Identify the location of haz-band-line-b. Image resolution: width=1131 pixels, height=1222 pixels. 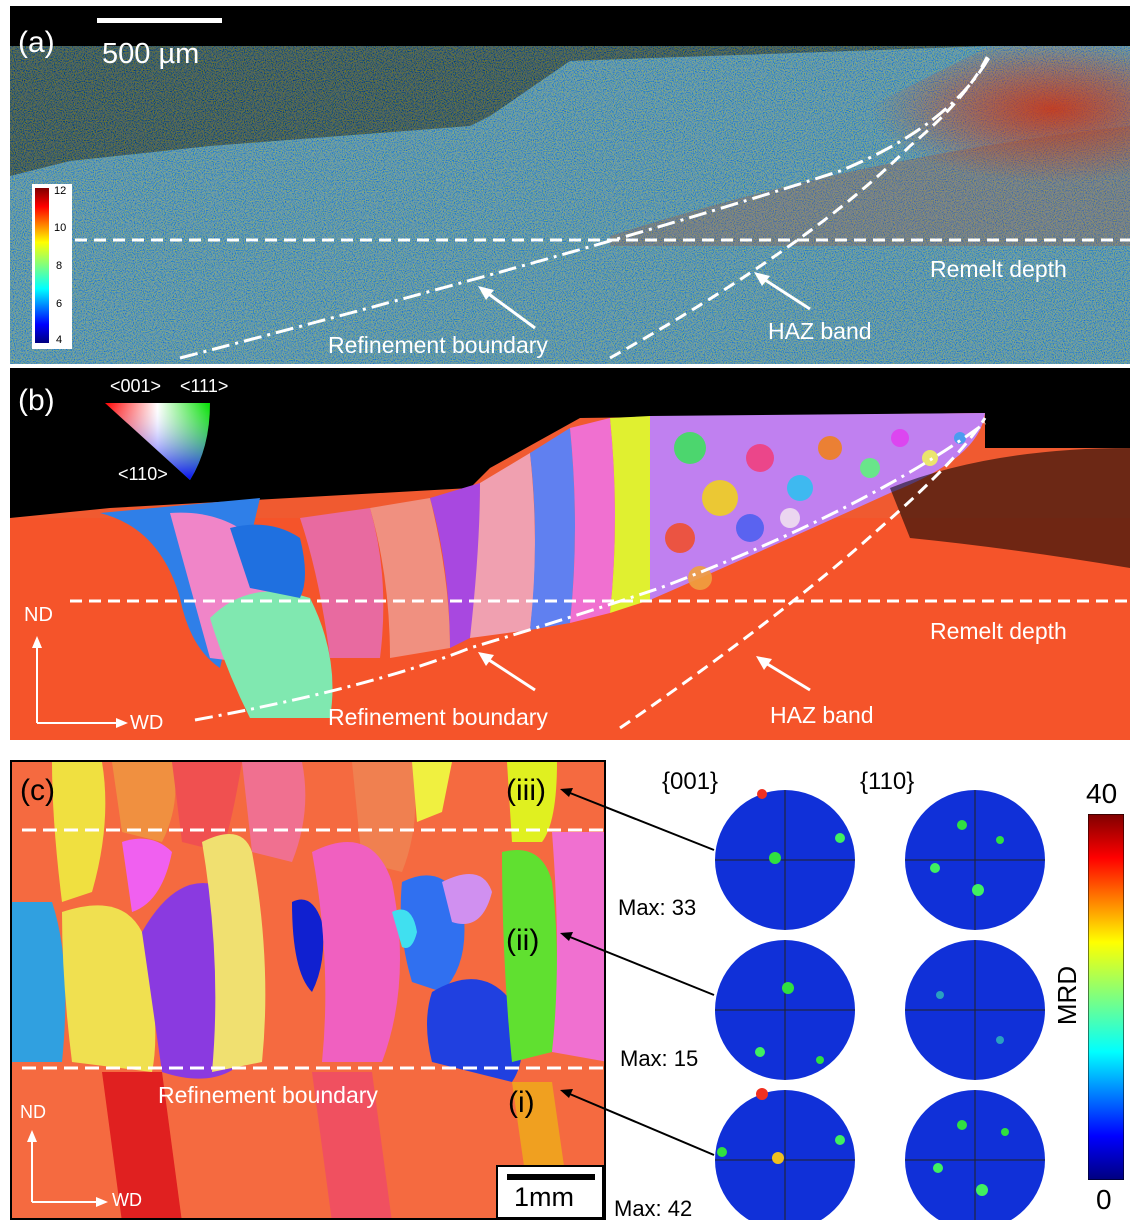
(803, 573).